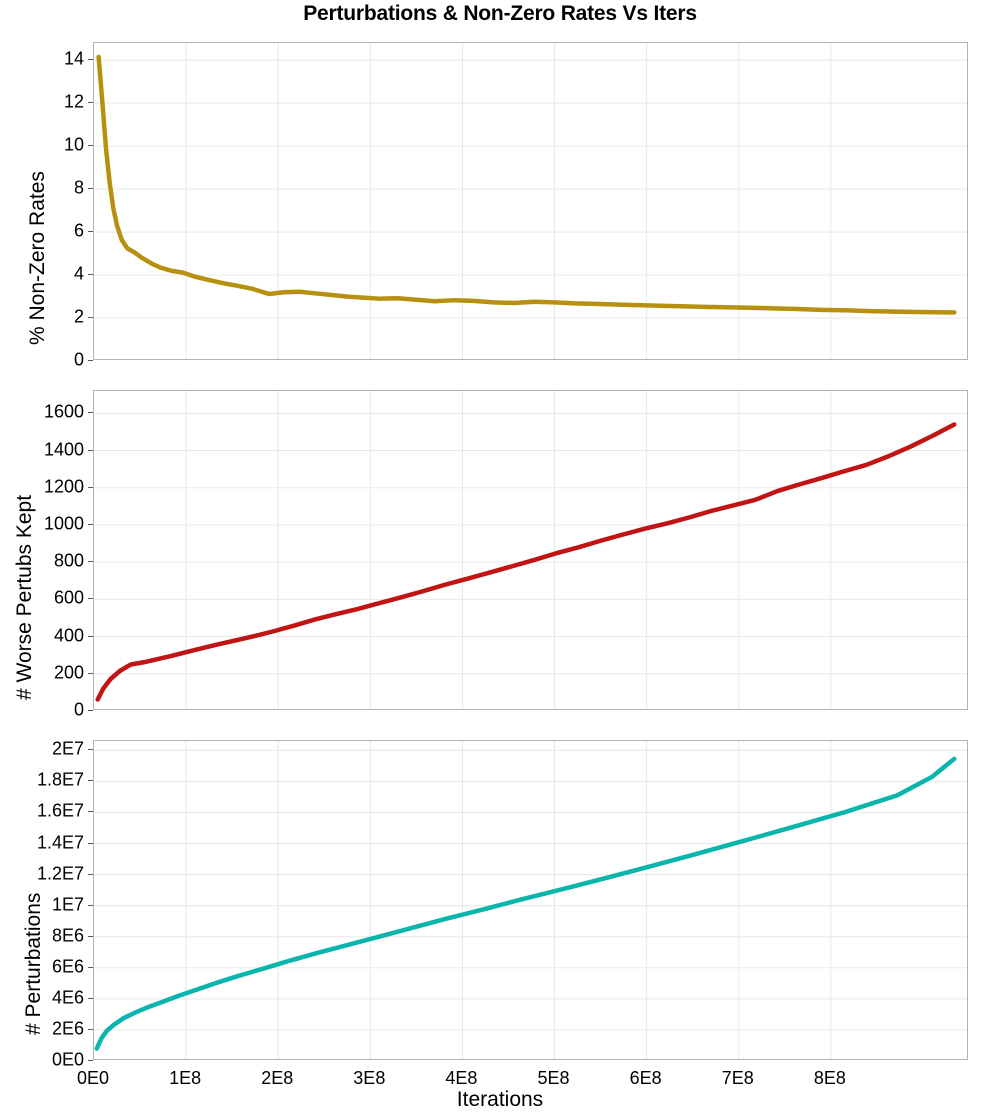 Image resolution: width=1000 pixels, height=1120 pixels. What do you see at coordinates (67, 966) in the screenshot?
I see `y-tick-label: 6E6` at bounding box center [67, 966].